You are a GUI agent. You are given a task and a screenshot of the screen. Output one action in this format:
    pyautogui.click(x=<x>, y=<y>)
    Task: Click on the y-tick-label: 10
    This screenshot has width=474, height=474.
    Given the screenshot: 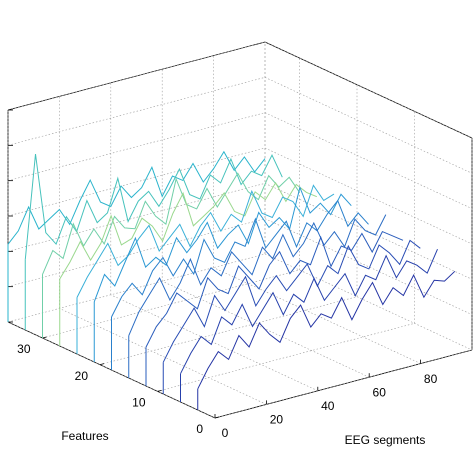 What is the action you would take?
    pyautogui.click(x=139, y=403)
    